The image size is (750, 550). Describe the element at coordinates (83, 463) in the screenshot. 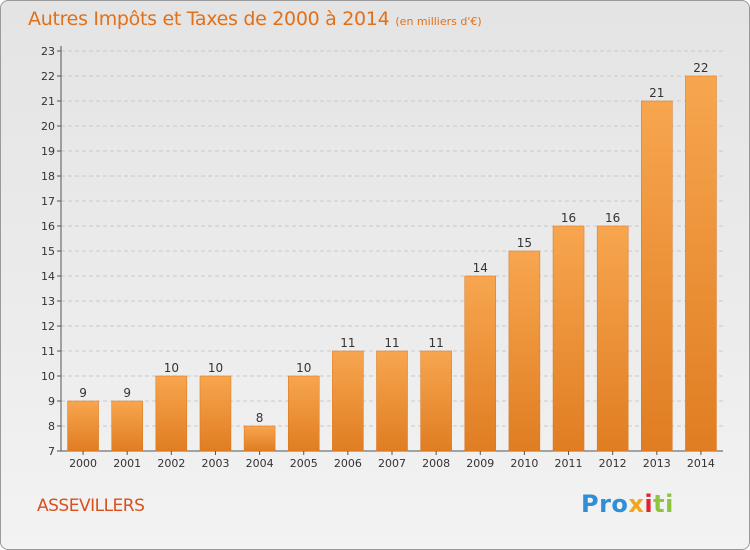

I see `x-tick-label-2000: 2000` at that location.